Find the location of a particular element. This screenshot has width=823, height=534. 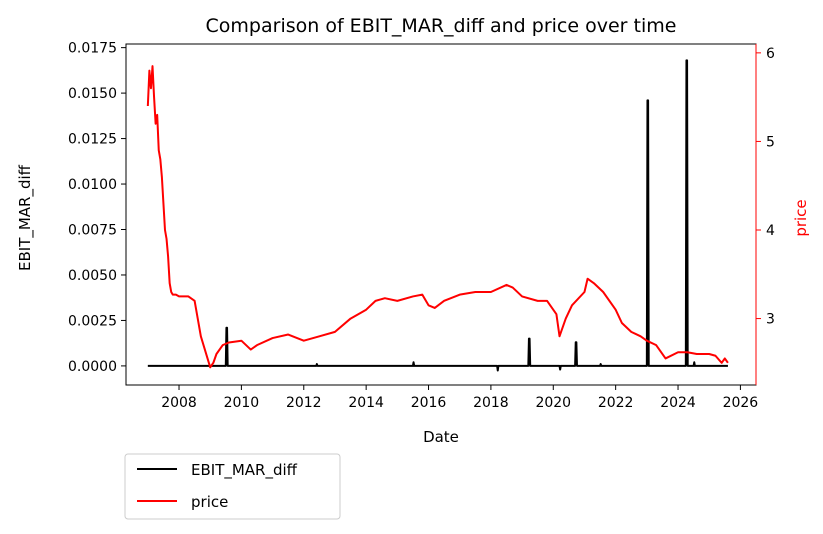

x-tick-label: 2018 is located at coordinates (491, 403).